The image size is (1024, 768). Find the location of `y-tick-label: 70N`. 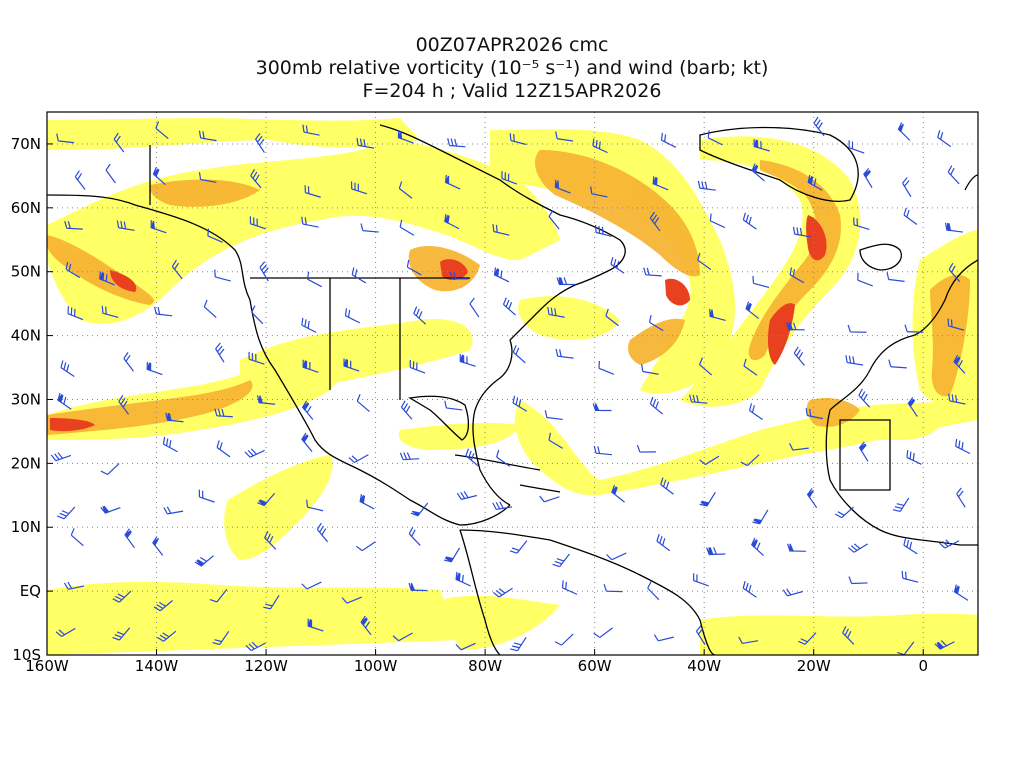

y-tick-label: 70N is located at coordinates (26, 144).